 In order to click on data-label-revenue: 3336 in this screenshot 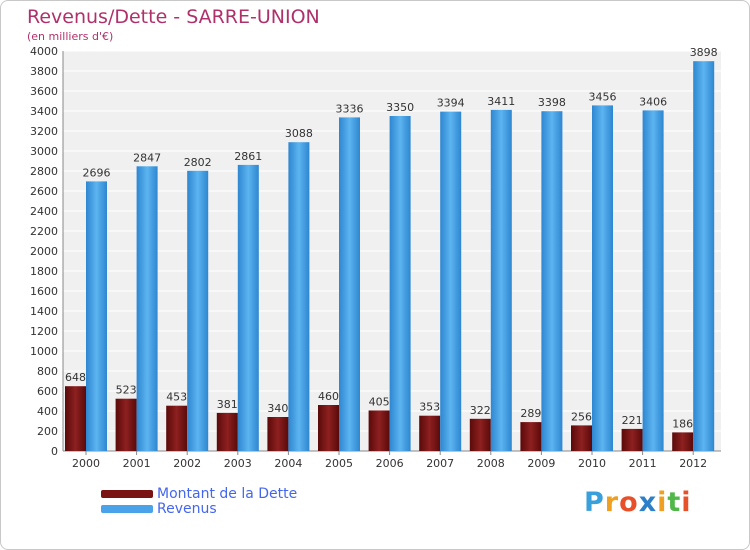, I will do `click(350, 108)`.